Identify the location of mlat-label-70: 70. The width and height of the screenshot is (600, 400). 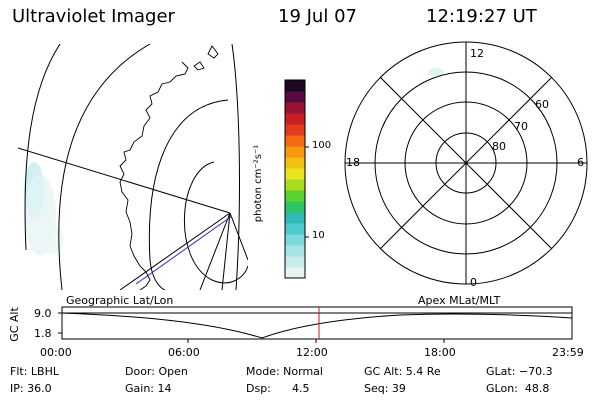
(521, 126).